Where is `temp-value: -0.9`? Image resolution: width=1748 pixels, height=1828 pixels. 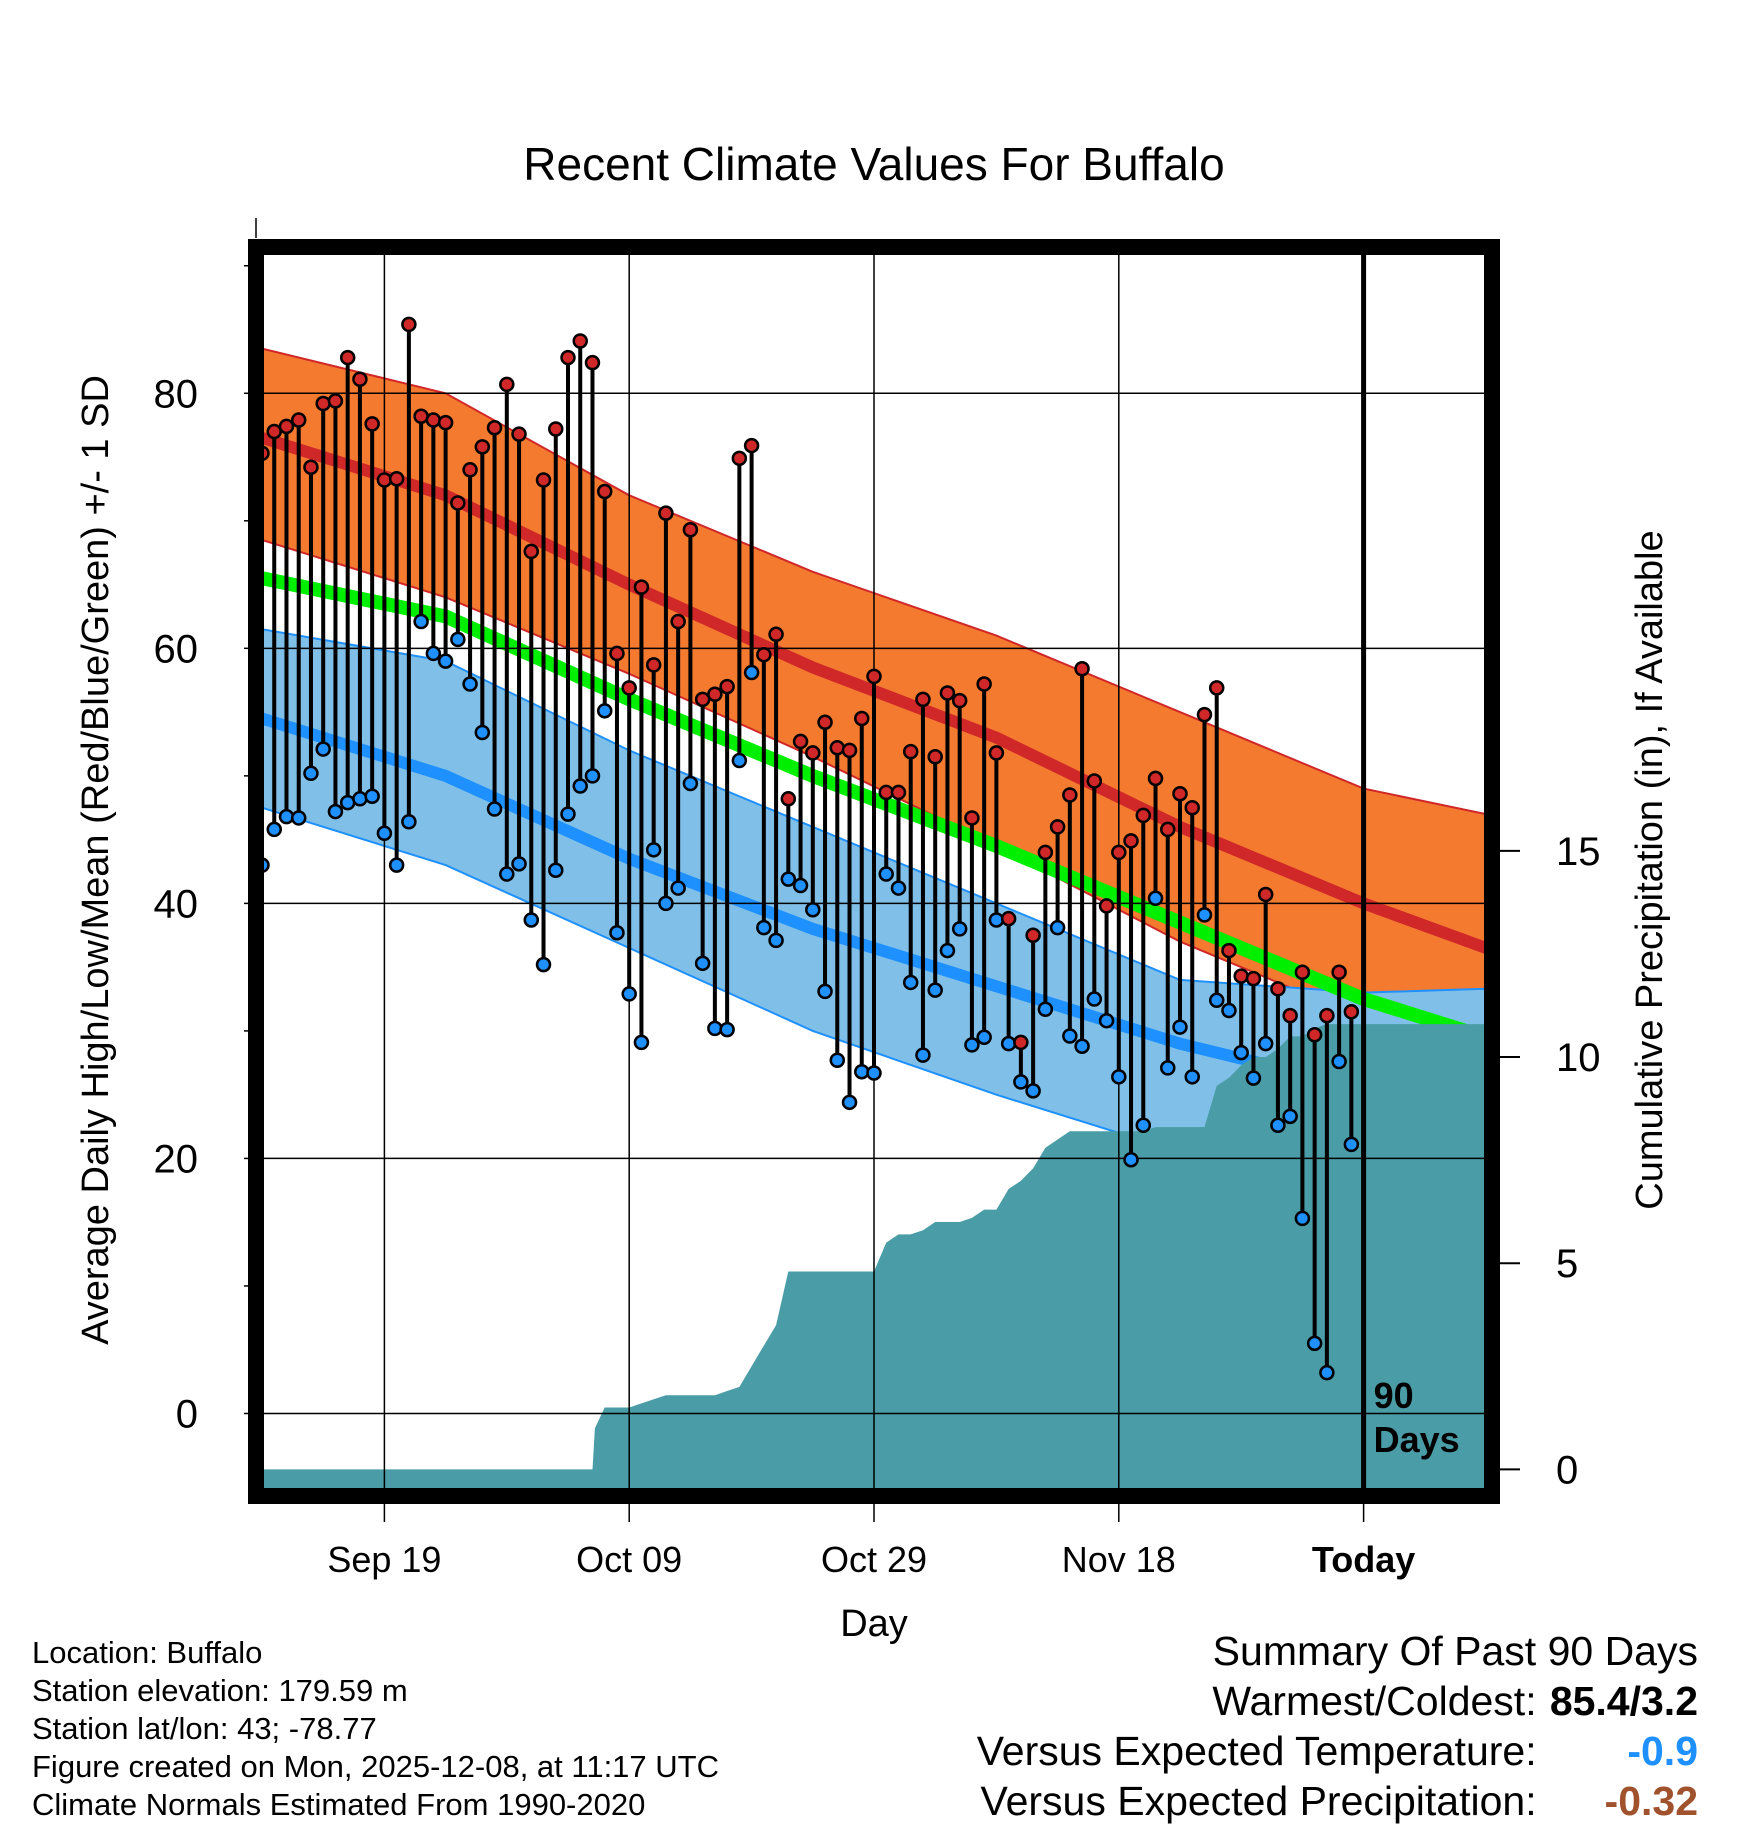
temp-value: -0.9 is located at coordinates (1662, 1751).